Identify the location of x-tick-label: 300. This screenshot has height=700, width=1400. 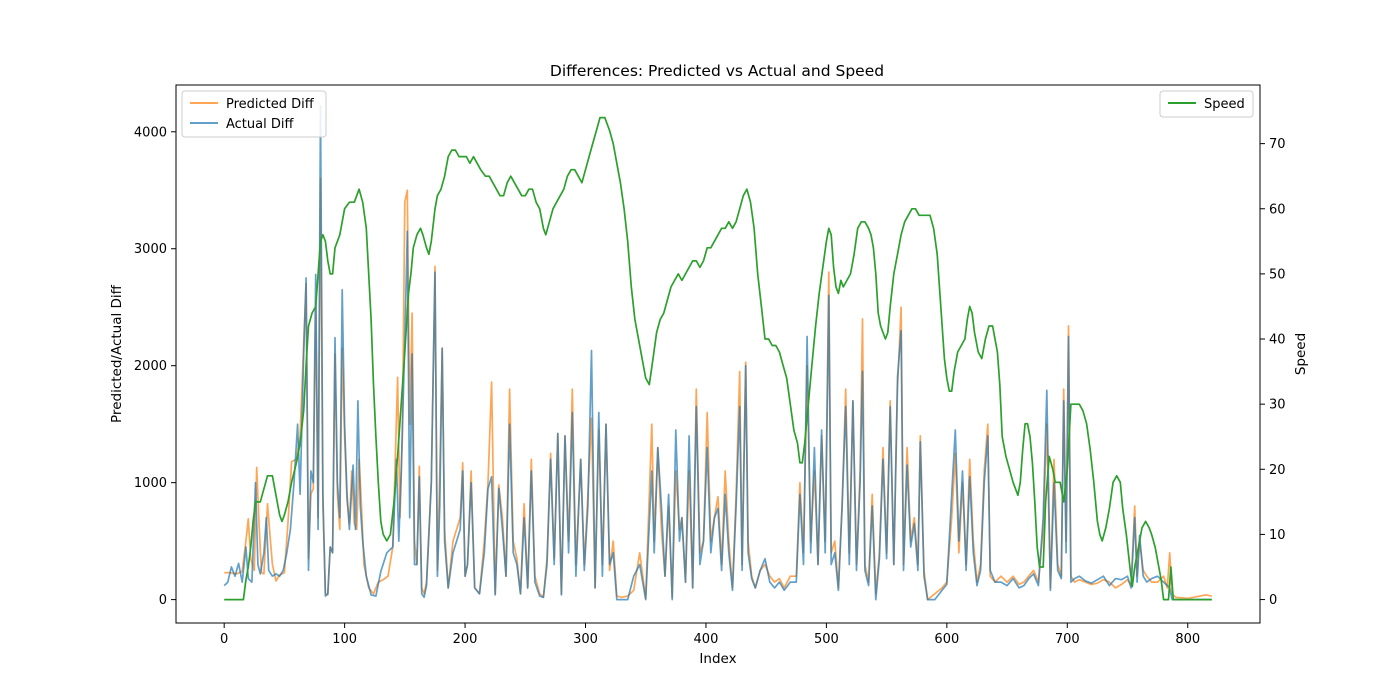
(585, 639).